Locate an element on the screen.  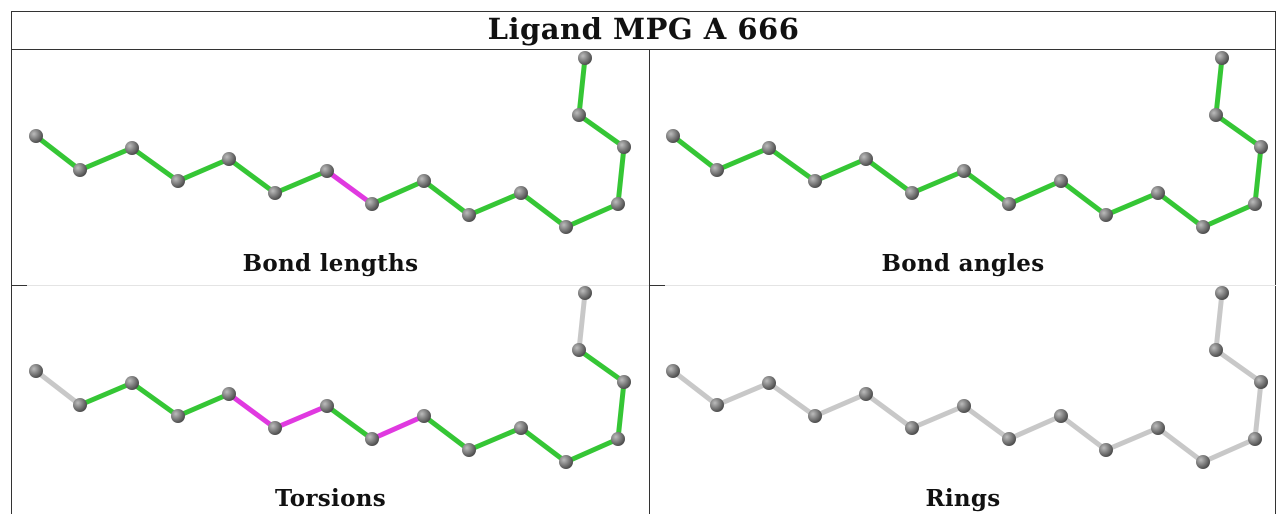
horizontal-divider is located at coordinates (643, 285).